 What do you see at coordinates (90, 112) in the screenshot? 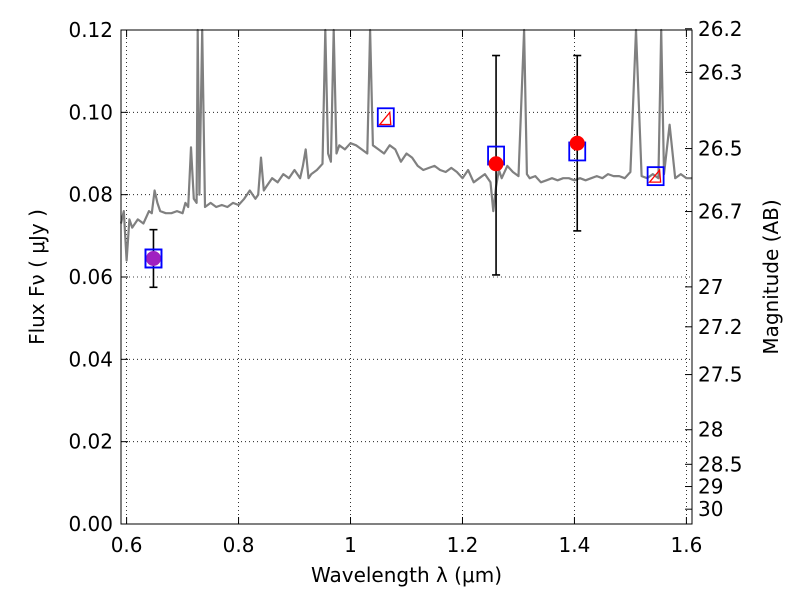
I see `y-tick-label: 0.10` at bounding box center [90, 112].